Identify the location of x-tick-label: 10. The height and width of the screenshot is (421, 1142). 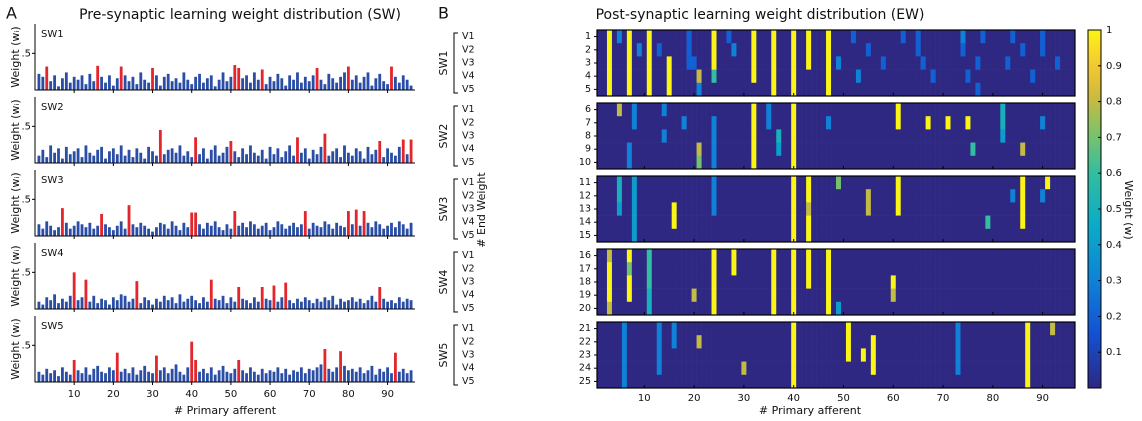
(74, 394).